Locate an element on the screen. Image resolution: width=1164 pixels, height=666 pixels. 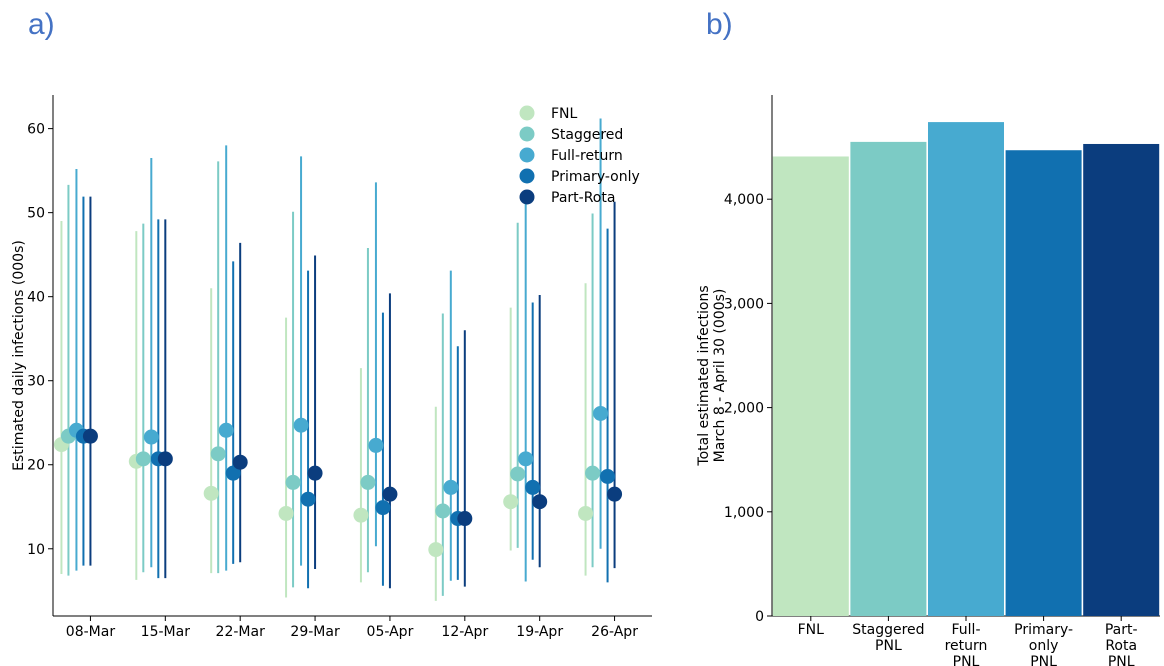
legend-label: Staggered is located at coordinates (587, 135).